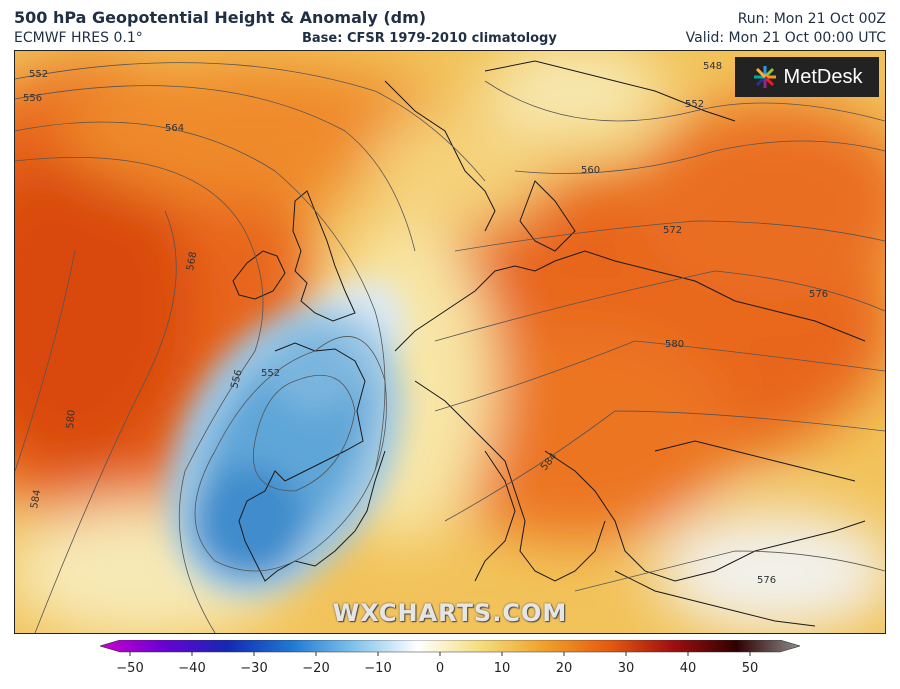  Describe the element at coordinates (823, 76) in the screenshot. I see `logo-text: MetDesk` at that location.